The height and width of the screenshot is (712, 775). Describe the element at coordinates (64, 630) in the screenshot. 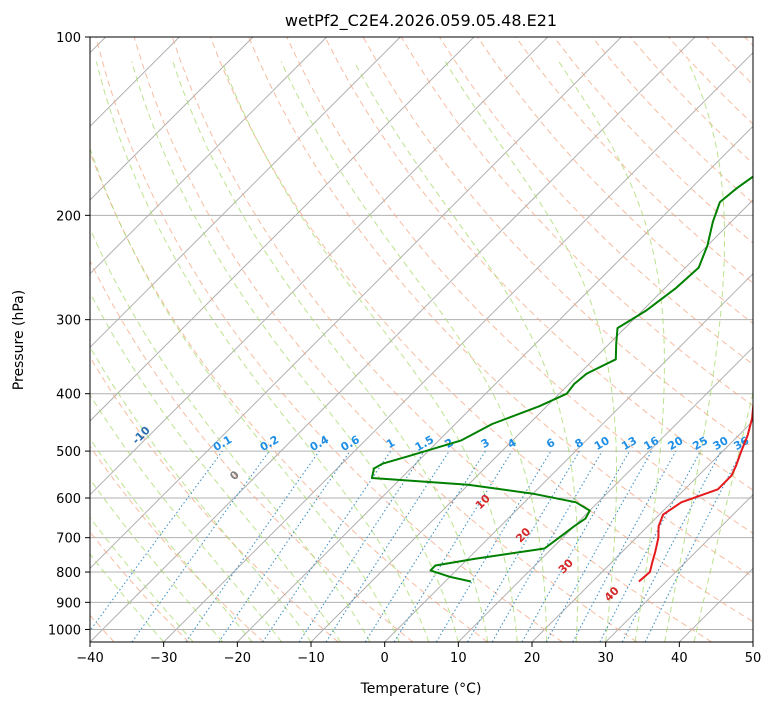

I see `y-tick-label: 1000` at that location.